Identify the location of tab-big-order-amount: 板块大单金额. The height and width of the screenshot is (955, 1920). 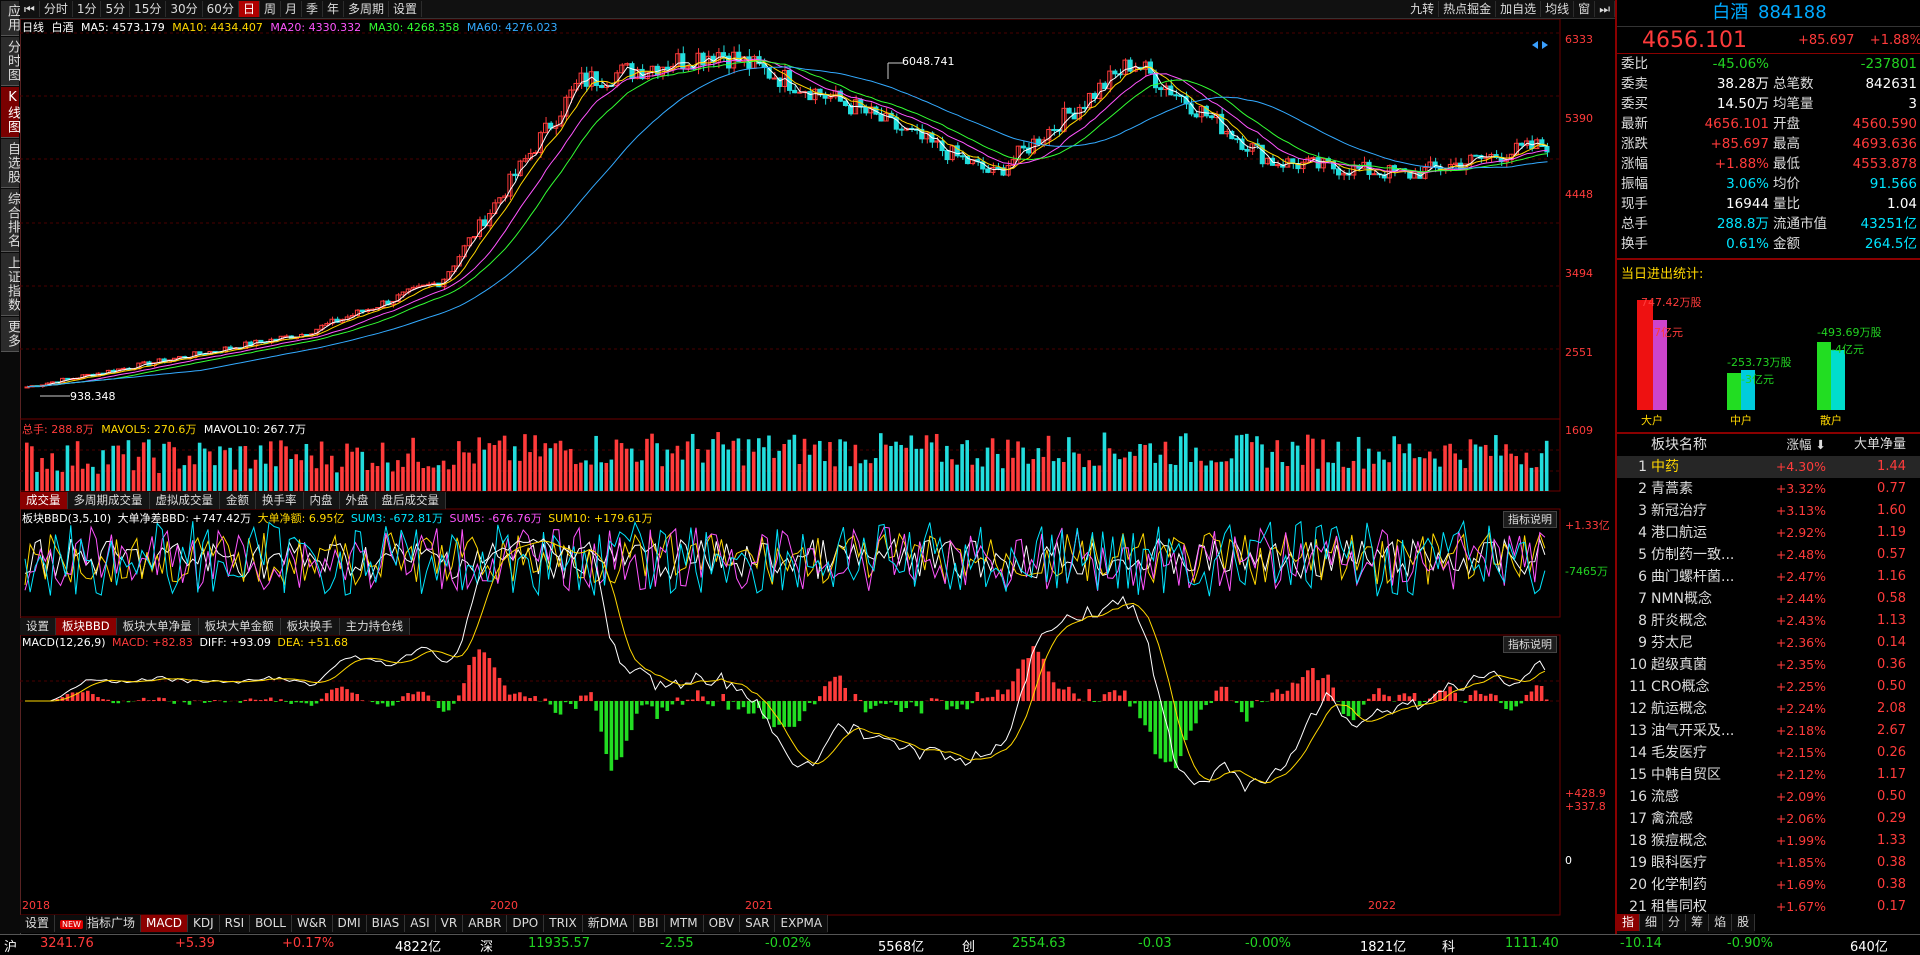
(240, 626).